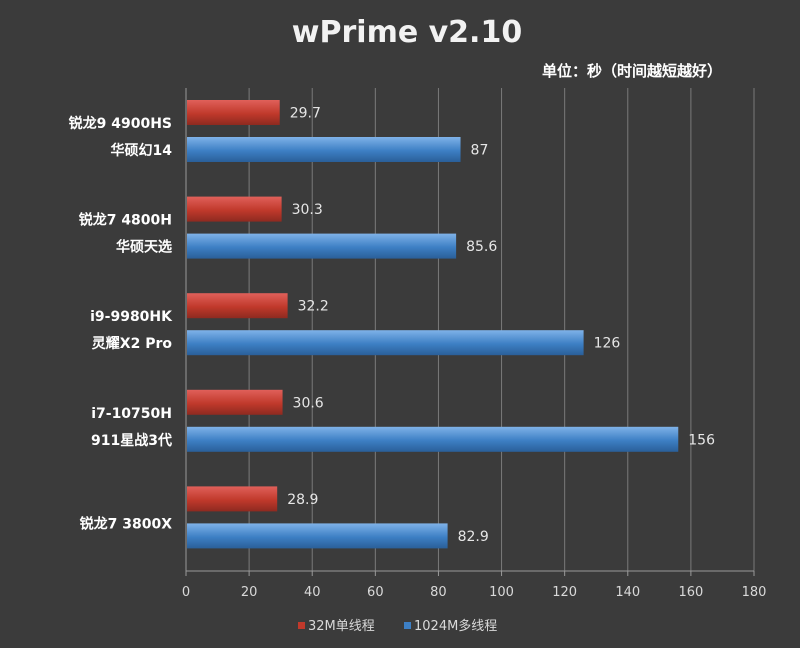 This screenshot has height=648, width=800. I want to click on x-tick-label: 60, so click(375, 592).